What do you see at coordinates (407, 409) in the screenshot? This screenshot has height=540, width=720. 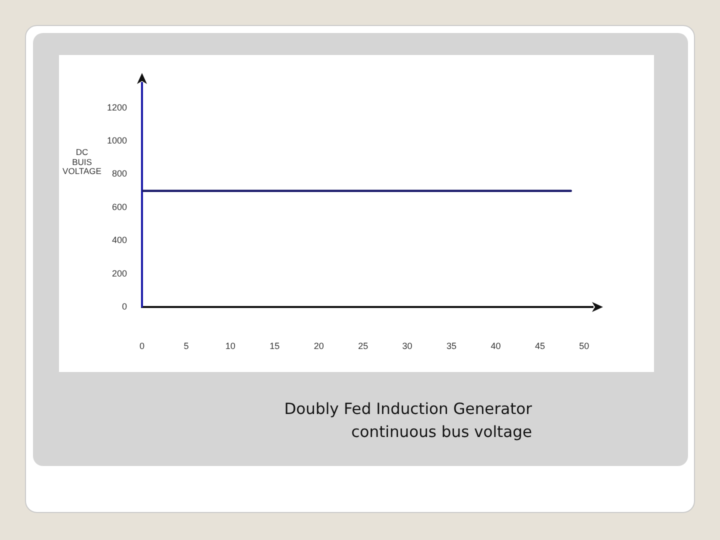 I see `text: Doubly Fed Induction Generator` at bounding box center [407, 409].